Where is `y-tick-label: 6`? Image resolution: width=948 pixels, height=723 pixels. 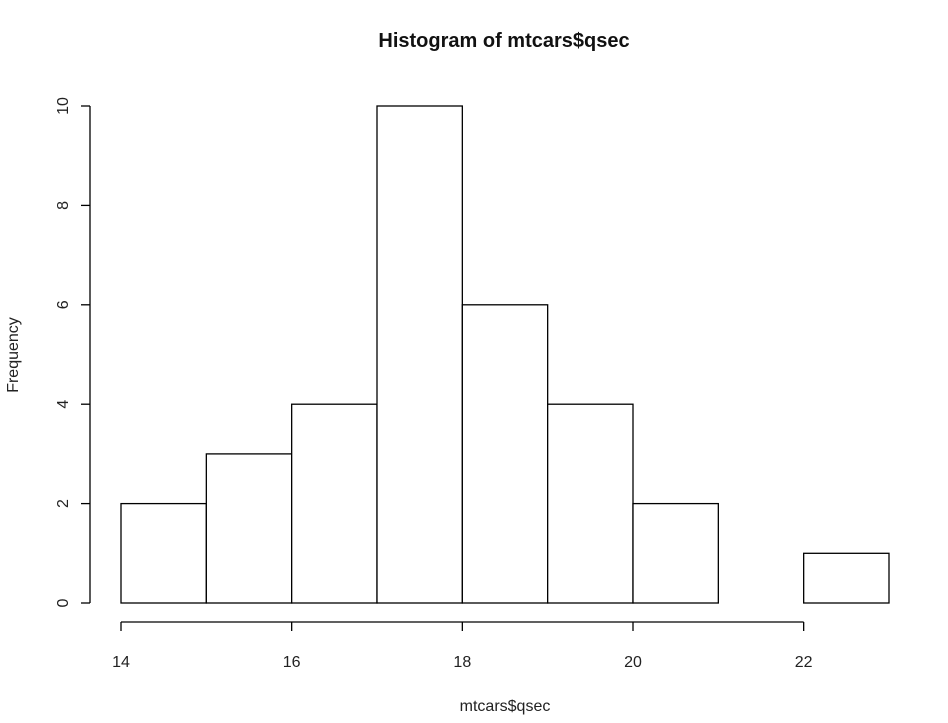
y-tick-label: 6 is located at coordinates (63, 304).